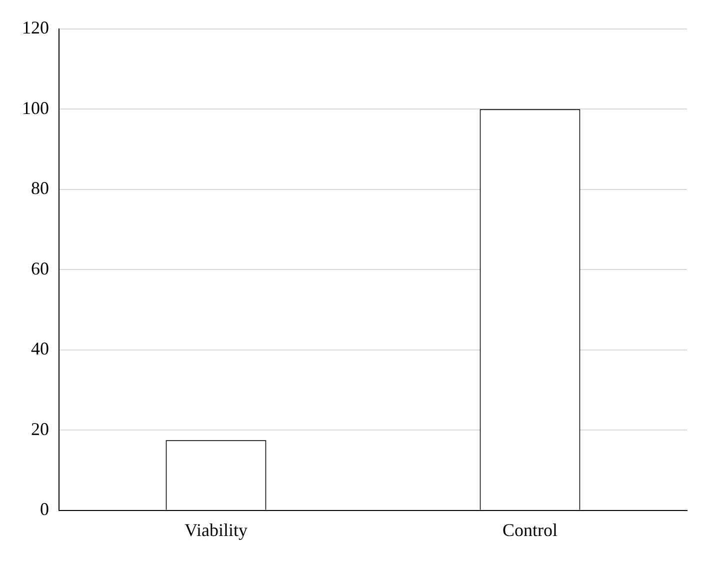  I want to click on y-tick-label: 0, so click(44, 509).